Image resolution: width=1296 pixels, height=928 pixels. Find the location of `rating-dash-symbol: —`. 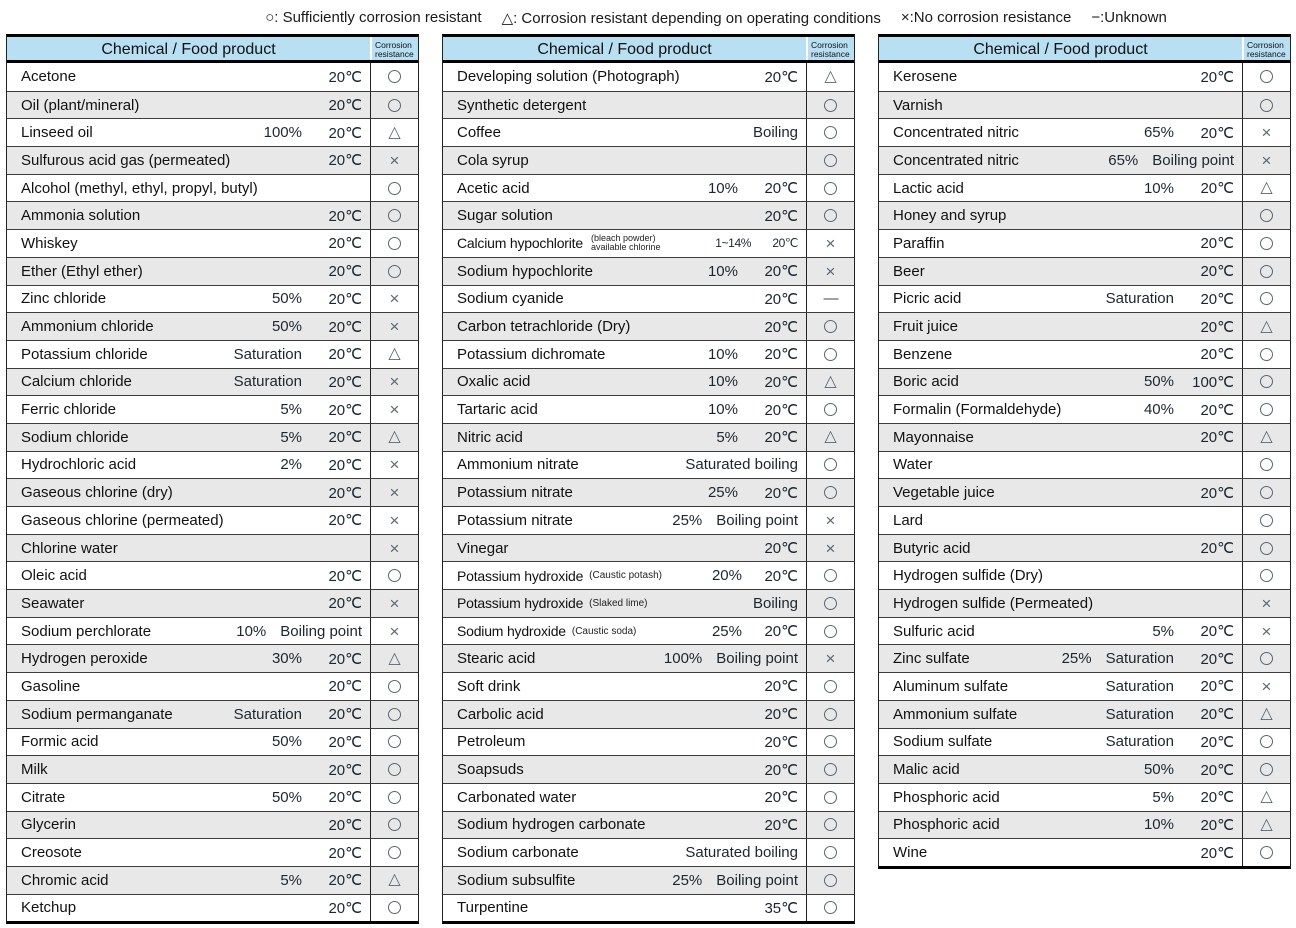

rating-dash-symbol: — is located at coordinates (830, 299).